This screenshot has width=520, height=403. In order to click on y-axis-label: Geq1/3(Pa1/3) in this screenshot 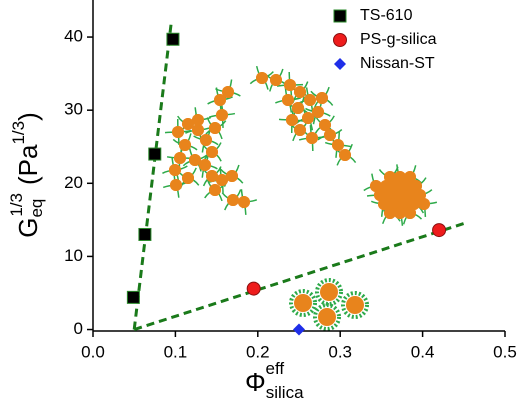, I will do `click(26, 175)`.